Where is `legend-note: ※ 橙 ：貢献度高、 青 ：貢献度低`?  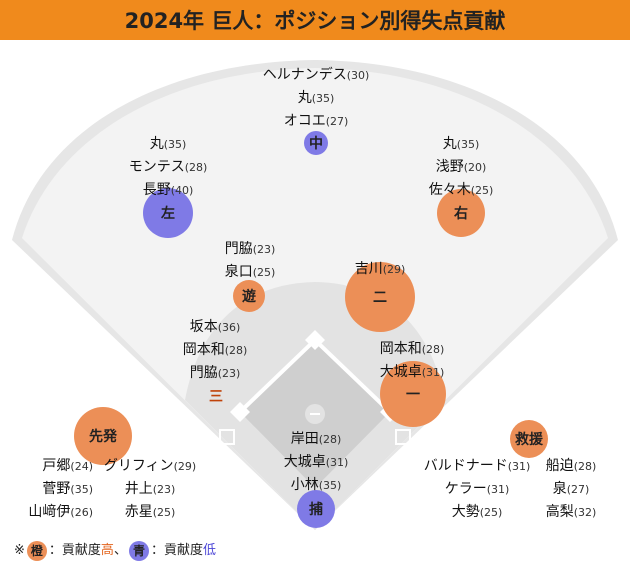 legend-note: ※ 橙 ：貢献度高、 青 ：貢献度低 is located at coordinates (115, 551).